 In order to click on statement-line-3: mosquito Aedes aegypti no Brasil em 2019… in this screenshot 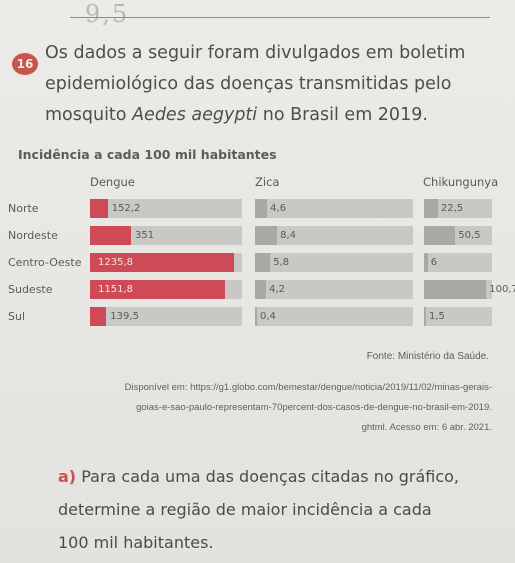, I will do `click(236, 115)`.